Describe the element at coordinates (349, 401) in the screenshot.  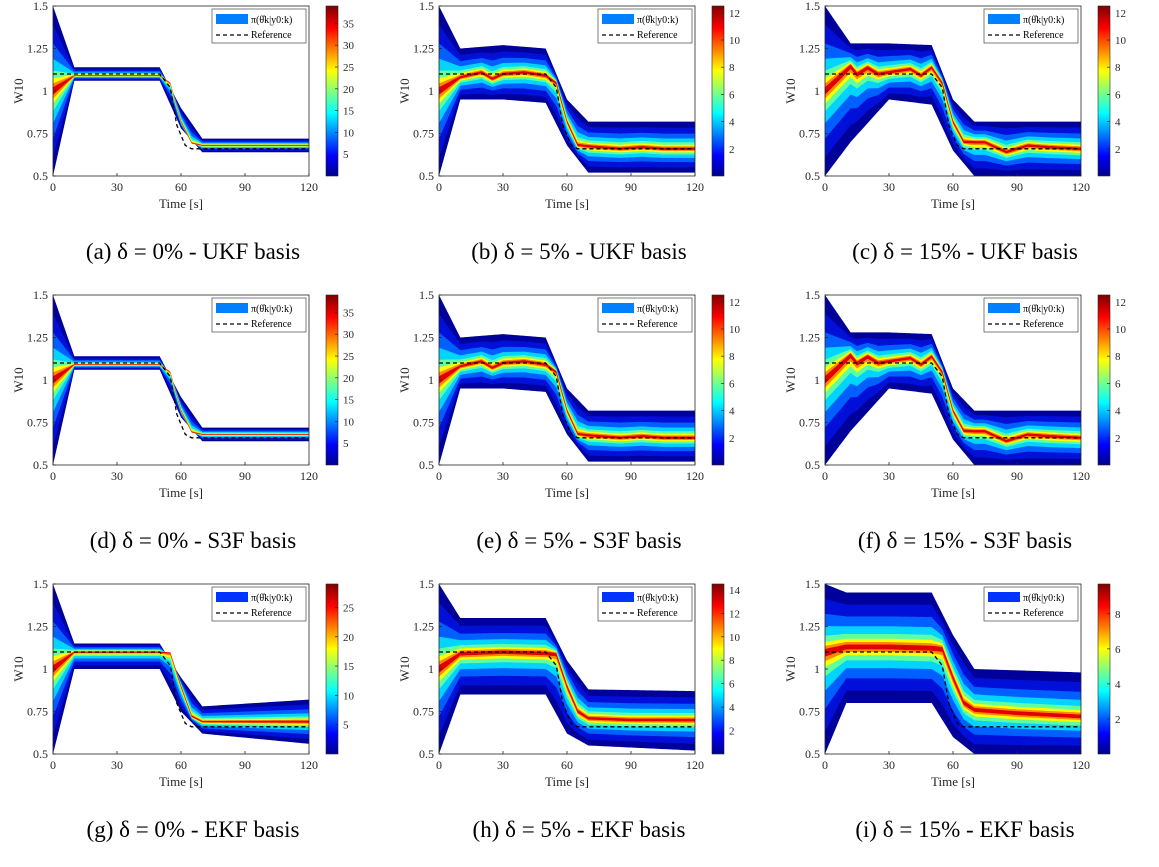
I see `colorbar-tick-label: 15` at that location.